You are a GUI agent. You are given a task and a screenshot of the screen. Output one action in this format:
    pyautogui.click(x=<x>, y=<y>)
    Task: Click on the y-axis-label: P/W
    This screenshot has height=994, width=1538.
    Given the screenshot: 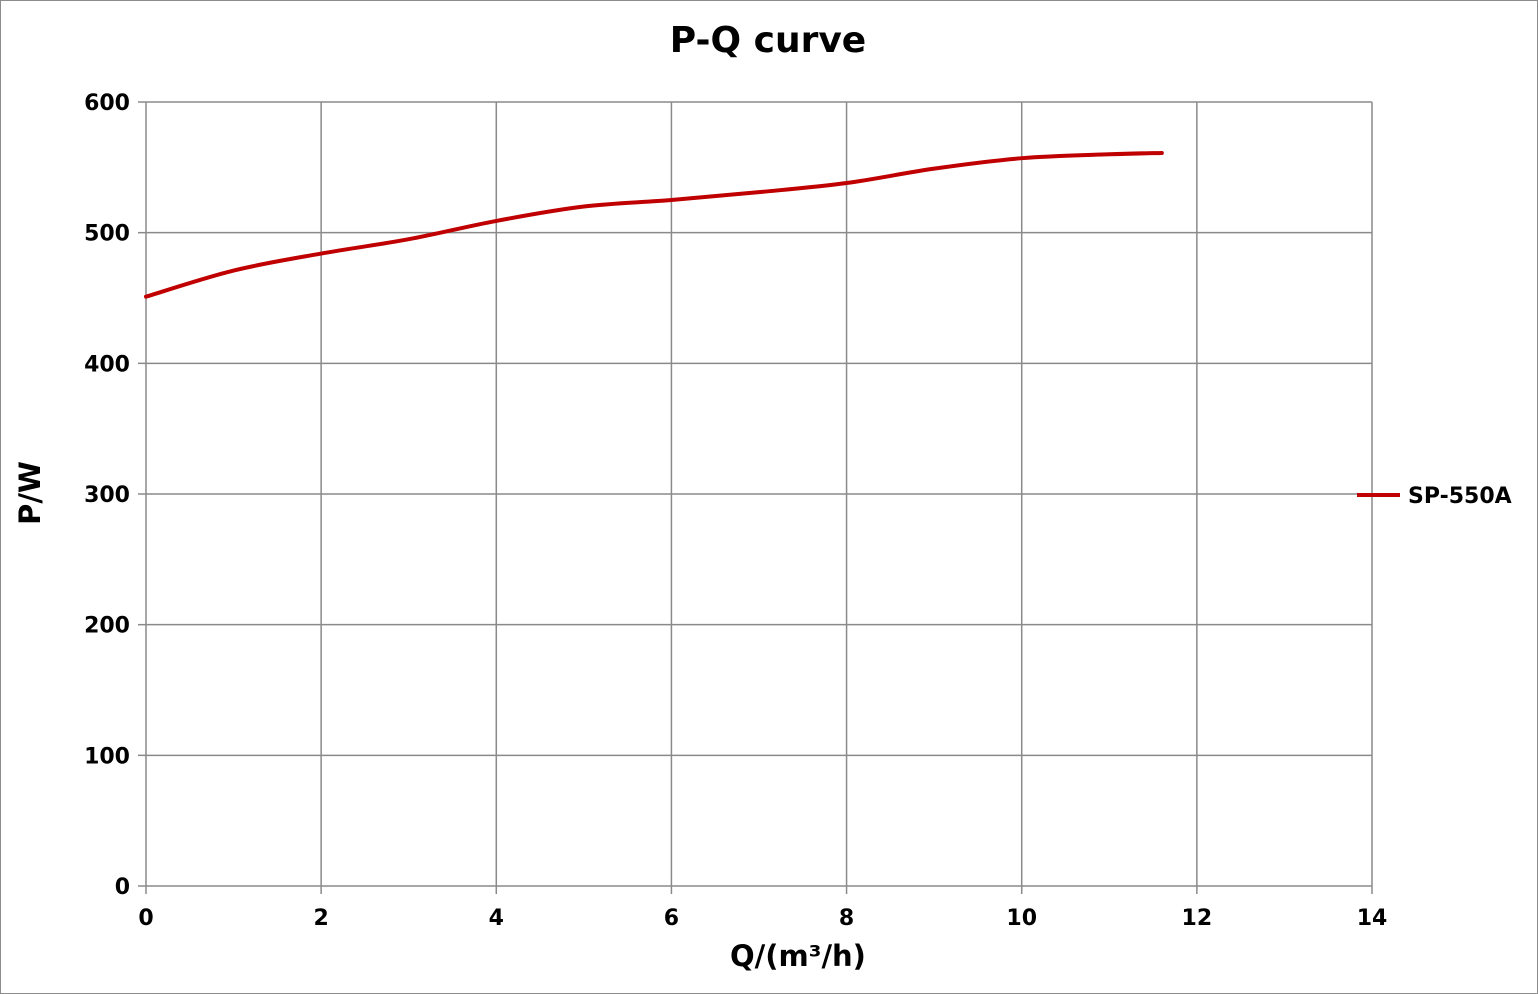 What is the action you would take?
    pyautogui.click(x=30, y=493)
    